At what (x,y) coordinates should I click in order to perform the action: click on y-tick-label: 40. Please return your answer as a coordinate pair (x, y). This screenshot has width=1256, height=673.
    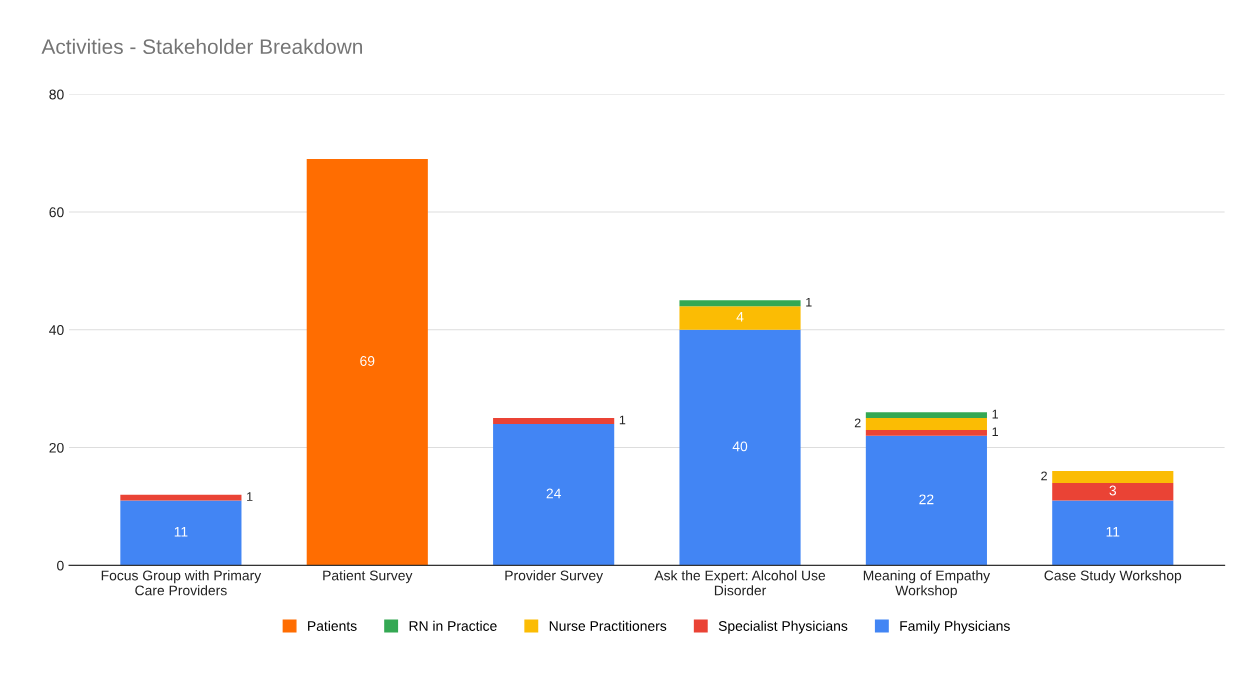
    Looking at the image, I should click on (56, 330).